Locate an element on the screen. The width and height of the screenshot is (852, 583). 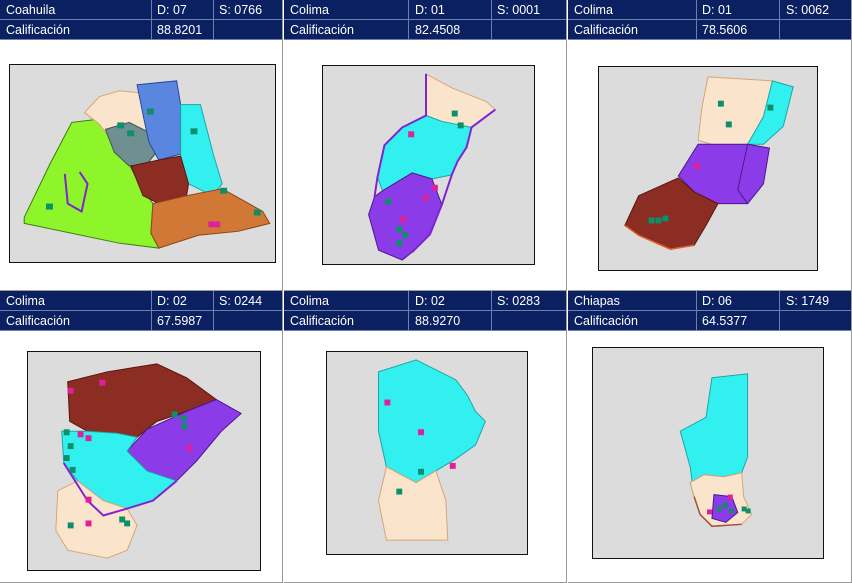
district-code: D: 06 is located at coordinates (717, 301).